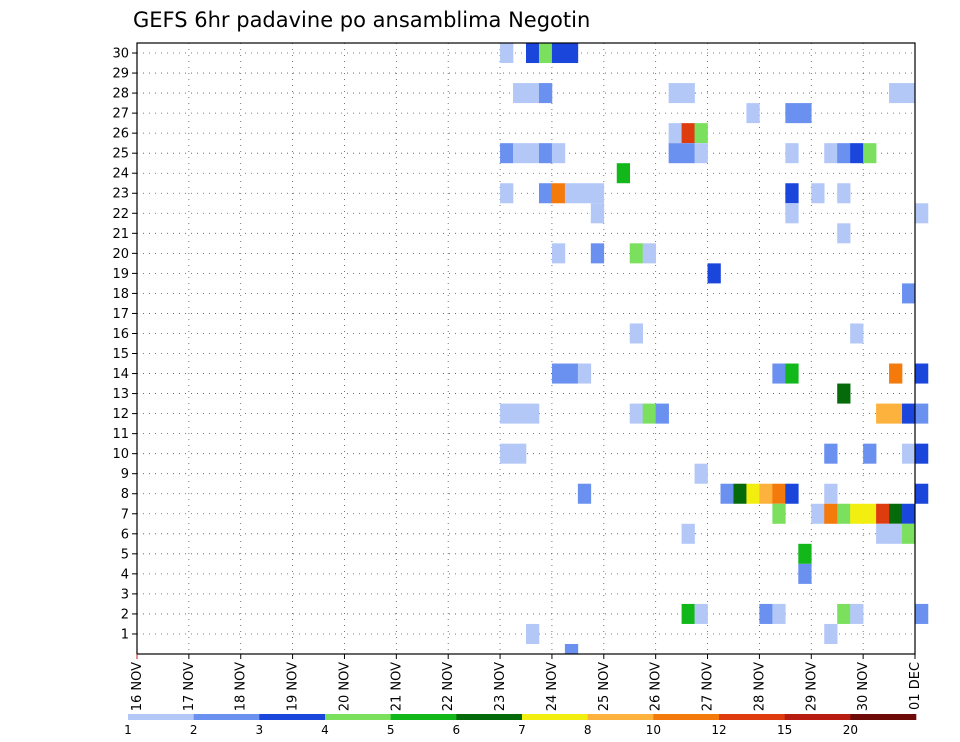 The height and width of the screenshot is (742, 960). Describe the element at coordinates (850, 730) in the screenshot. I see `colorbar-label: 20` at that location.